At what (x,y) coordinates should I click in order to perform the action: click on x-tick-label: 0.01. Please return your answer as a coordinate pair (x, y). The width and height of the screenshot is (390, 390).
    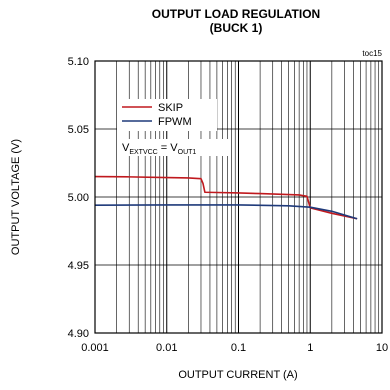
    Looking at the image, I should click on (166, 348).